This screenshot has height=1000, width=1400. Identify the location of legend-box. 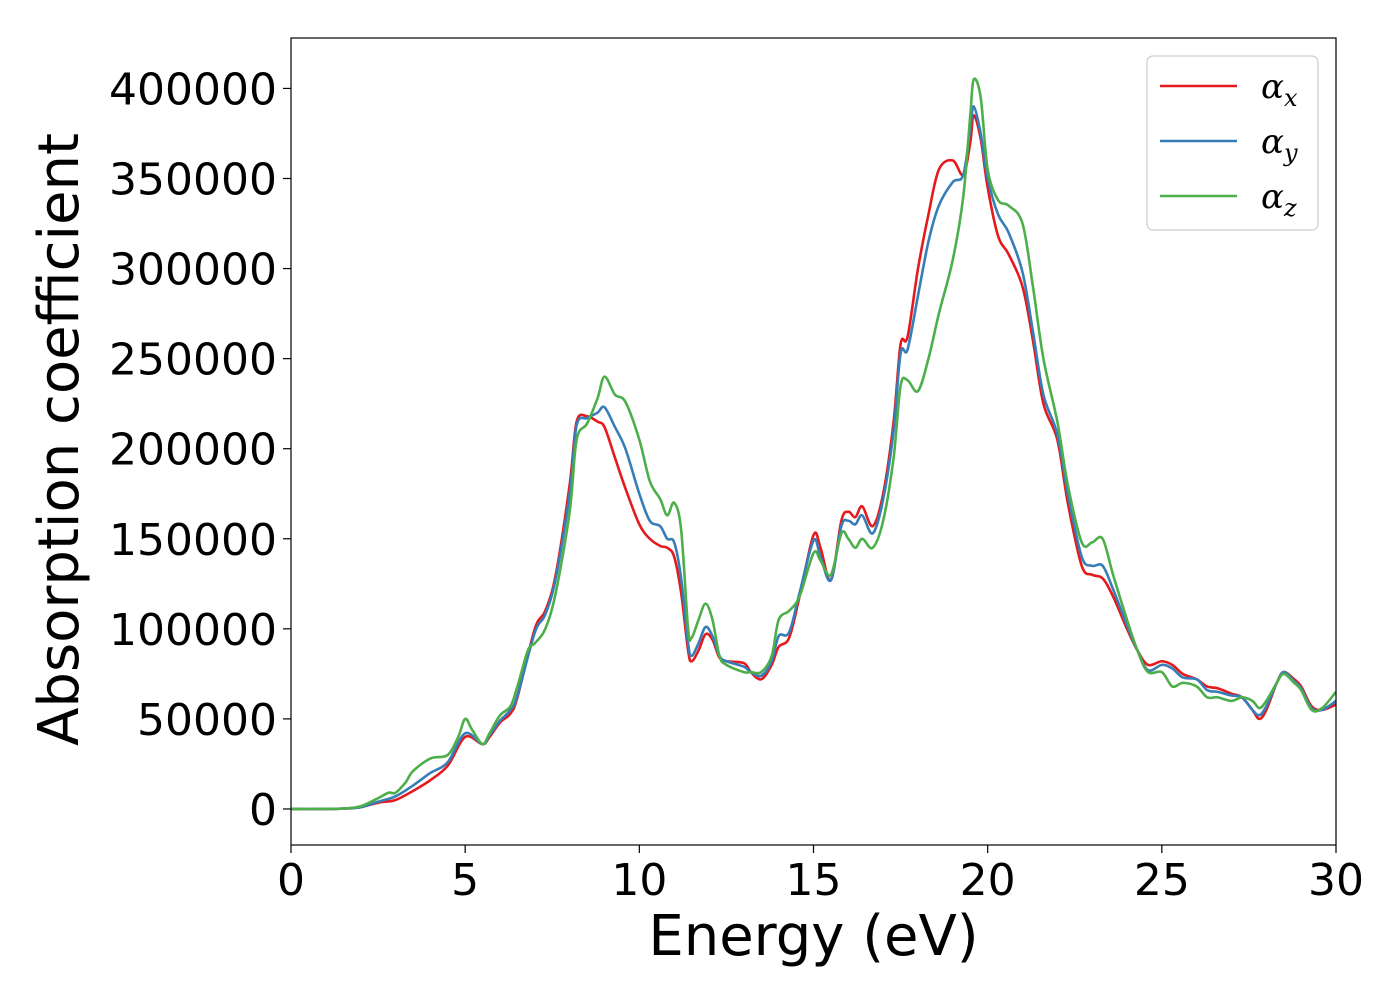
(1232, 143).